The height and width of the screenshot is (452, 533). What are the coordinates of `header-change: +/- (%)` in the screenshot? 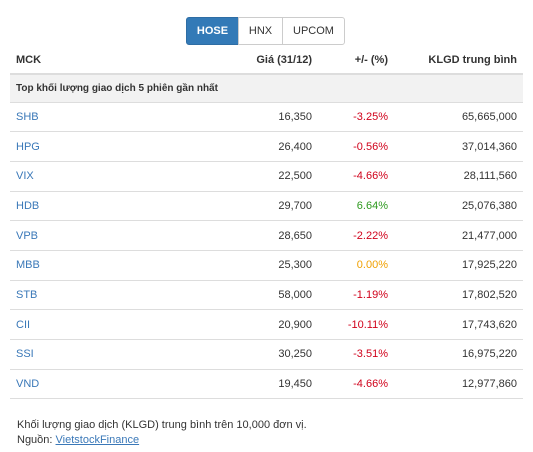 It's located at (356, 60).